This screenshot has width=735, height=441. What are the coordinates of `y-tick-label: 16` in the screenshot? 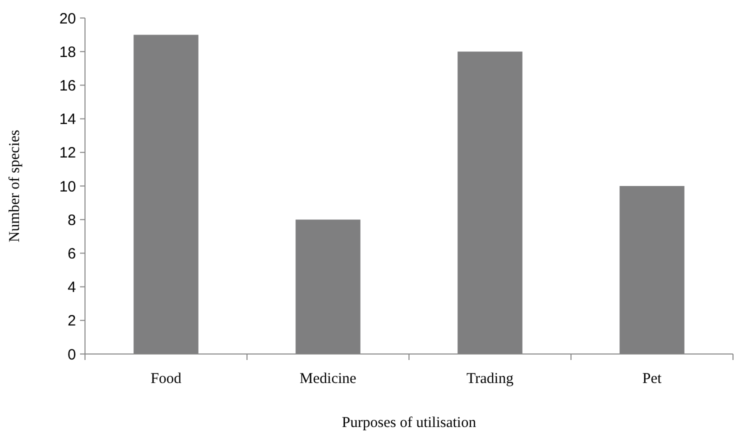 It's located at (67, 85).